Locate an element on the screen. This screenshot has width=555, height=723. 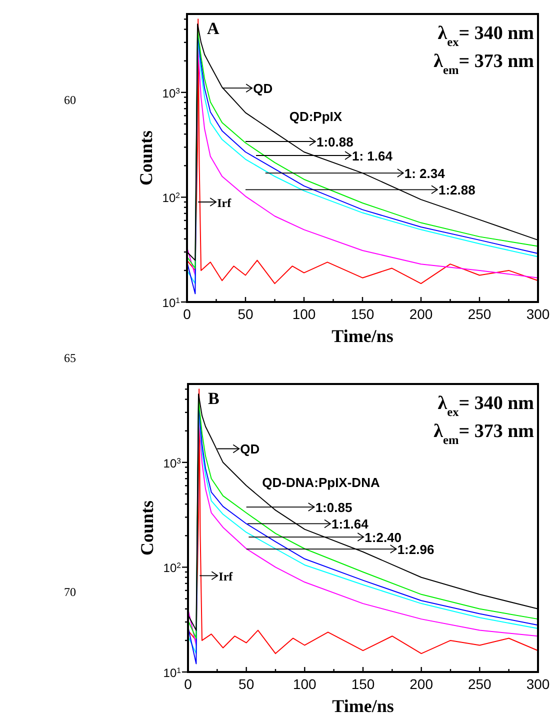
text: 70 is located at coordinates (70, 592).